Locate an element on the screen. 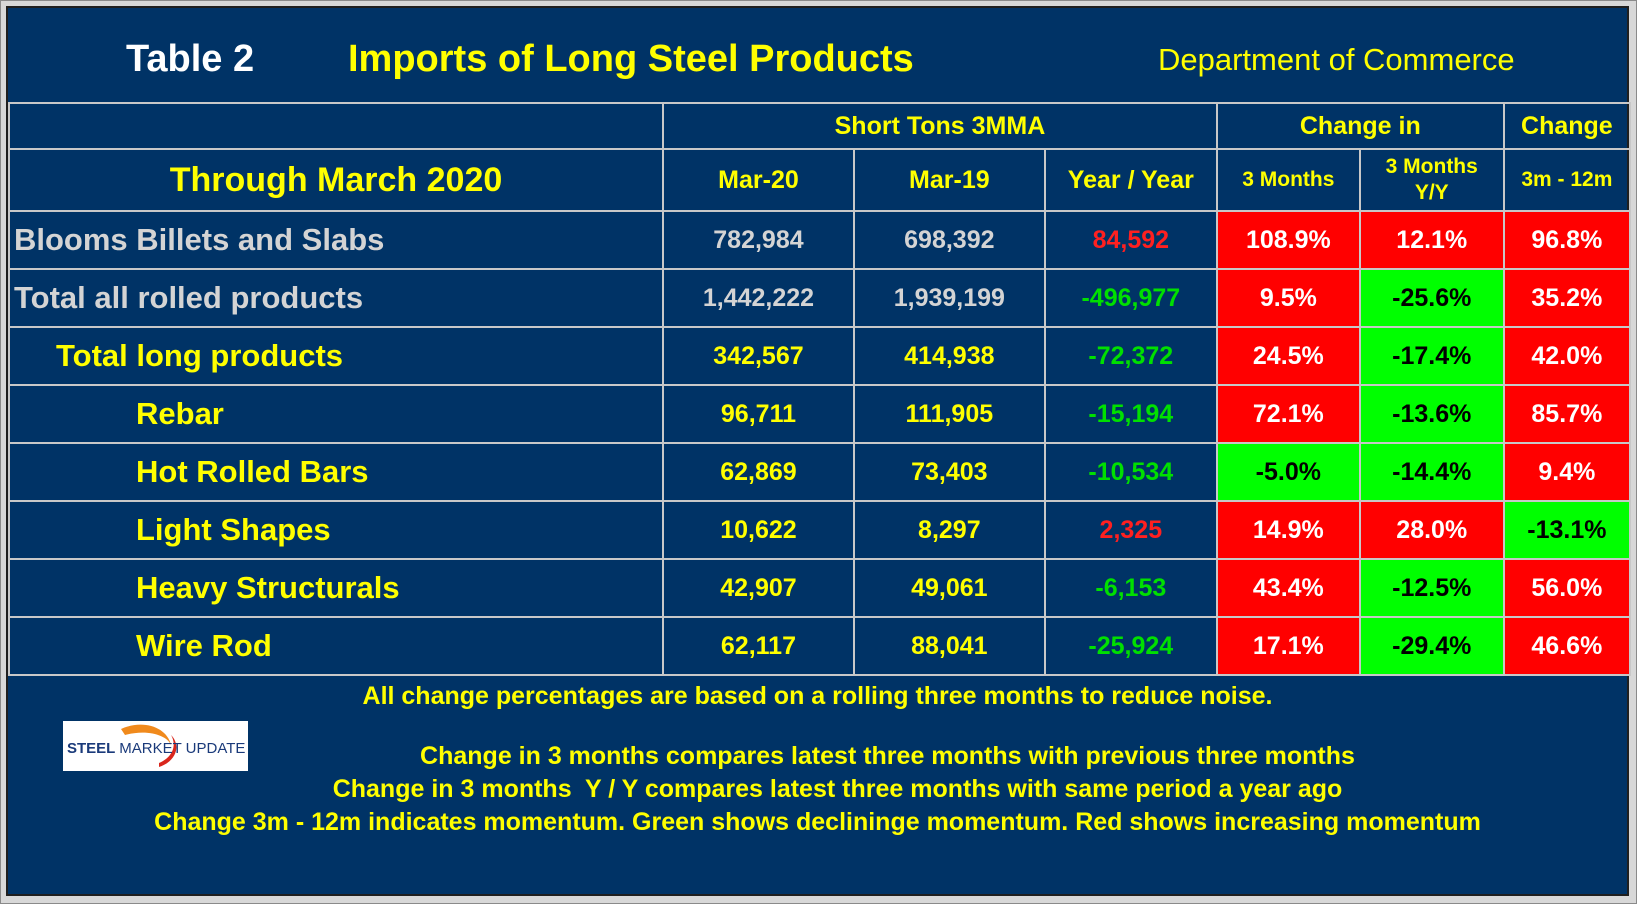 The height and width of the screenshot is (904, 1637). col-3-months-yy: 3 Months Y/Y is located at coordinates (1431, 180).